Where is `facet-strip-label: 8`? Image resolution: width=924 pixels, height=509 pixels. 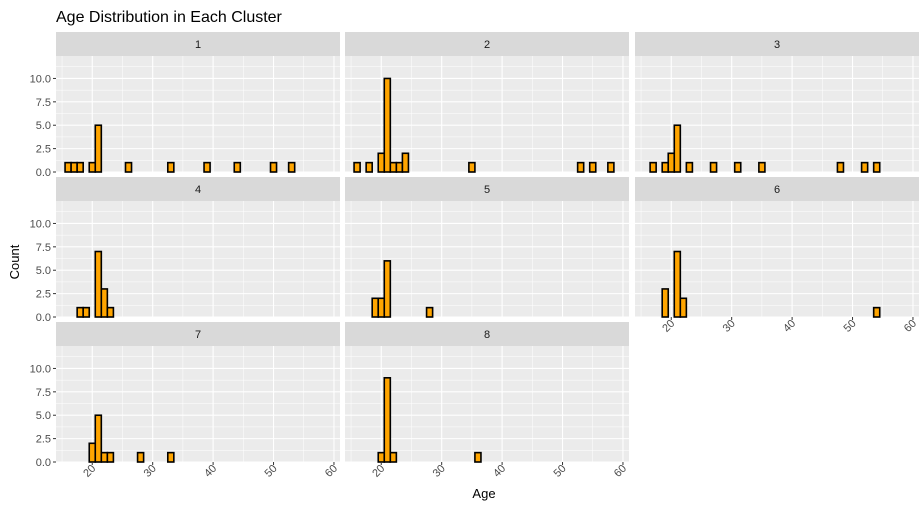 facet-strip-label: 8 is located at coordinates (487, 335).